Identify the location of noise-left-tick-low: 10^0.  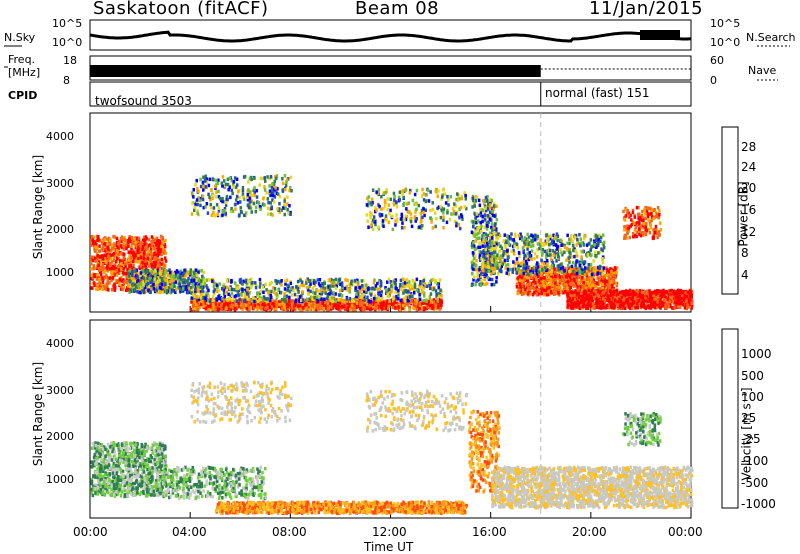
(67, 42).